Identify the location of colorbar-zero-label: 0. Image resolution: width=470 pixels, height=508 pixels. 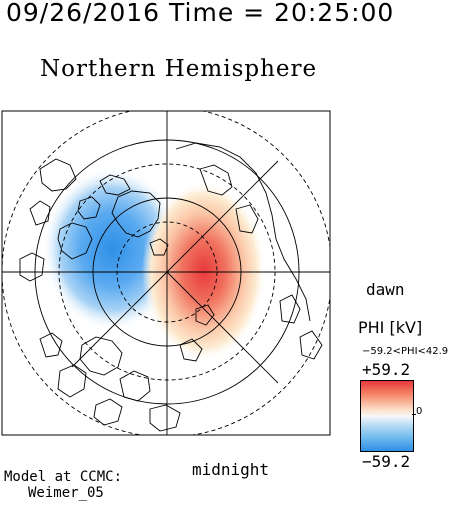
(419, 411).